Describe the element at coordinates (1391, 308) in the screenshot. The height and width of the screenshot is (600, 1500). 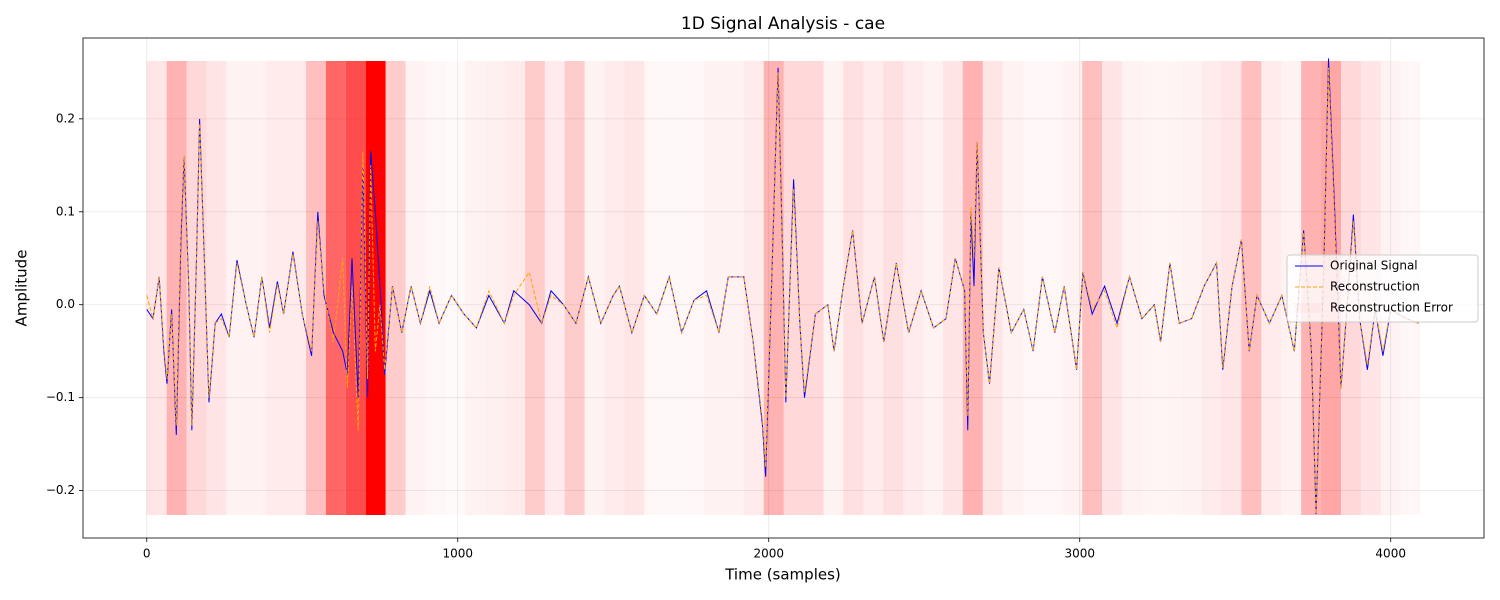
I see `legend-label: Reconstruction Error` at that location.